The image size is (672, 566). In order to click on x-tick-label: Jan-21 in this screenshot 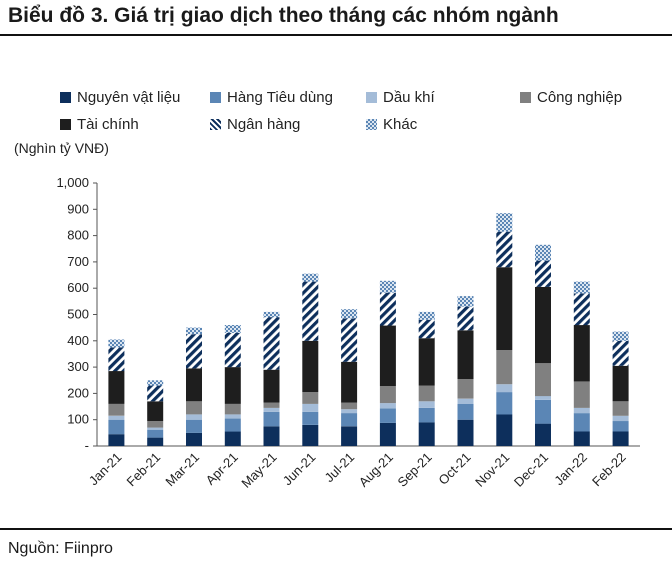, I will do `click(105, 469)`.